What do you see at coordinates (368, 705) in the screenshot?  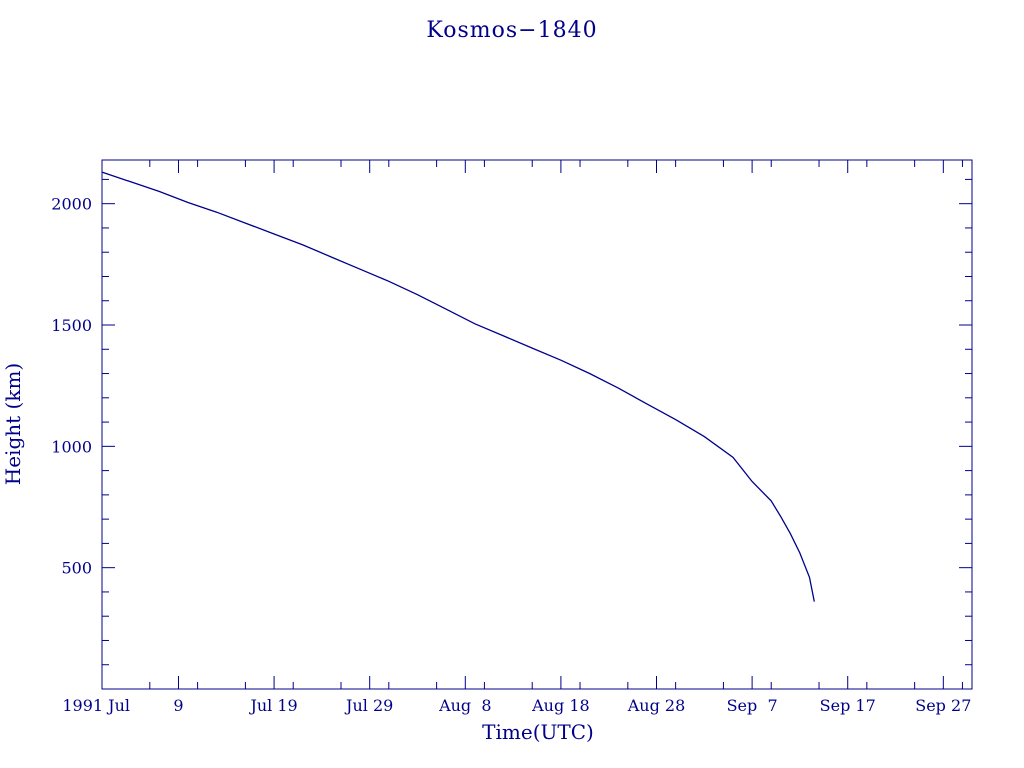 I see `x-tick-label: Jul 29` at bounding box center [368, 705].